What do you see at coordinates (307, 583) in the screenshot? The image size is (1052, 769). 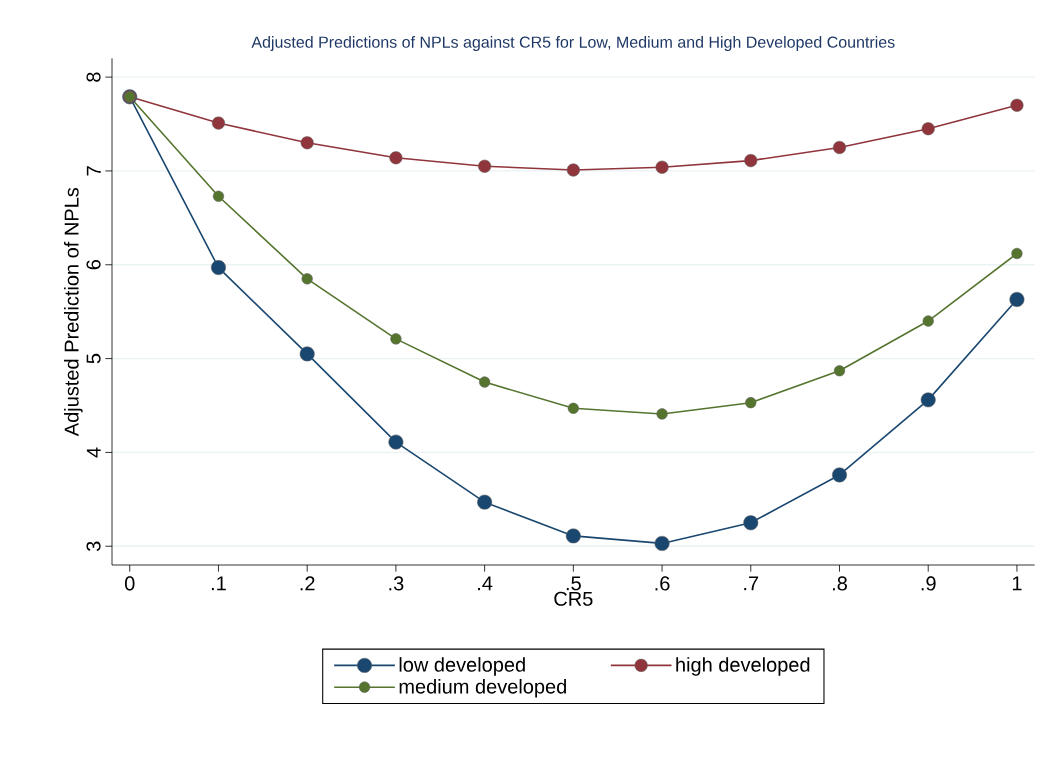 I see `x-tick-label: .2` at bounding box center [307, 583].